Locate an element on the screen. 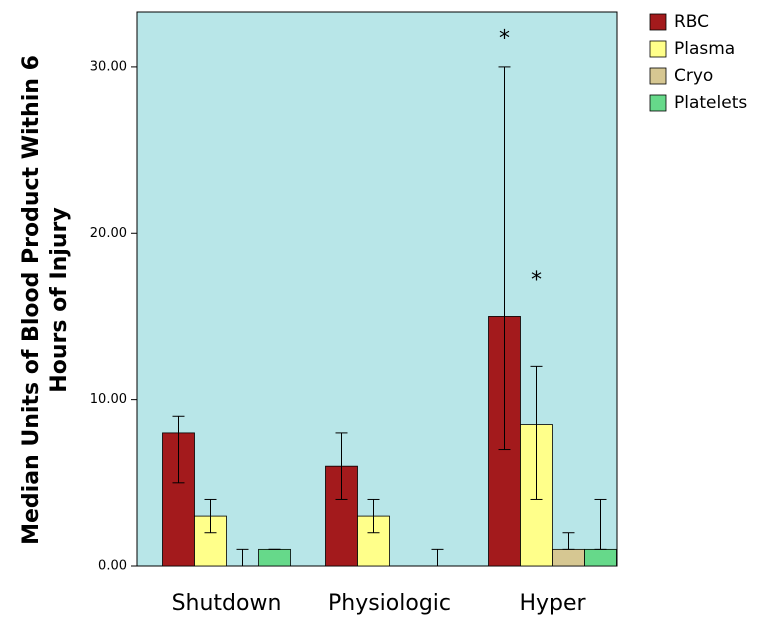 The width and height of the screenshot is (771, 621). x-tick-label: Hyper is located at coordinates (552, 603).